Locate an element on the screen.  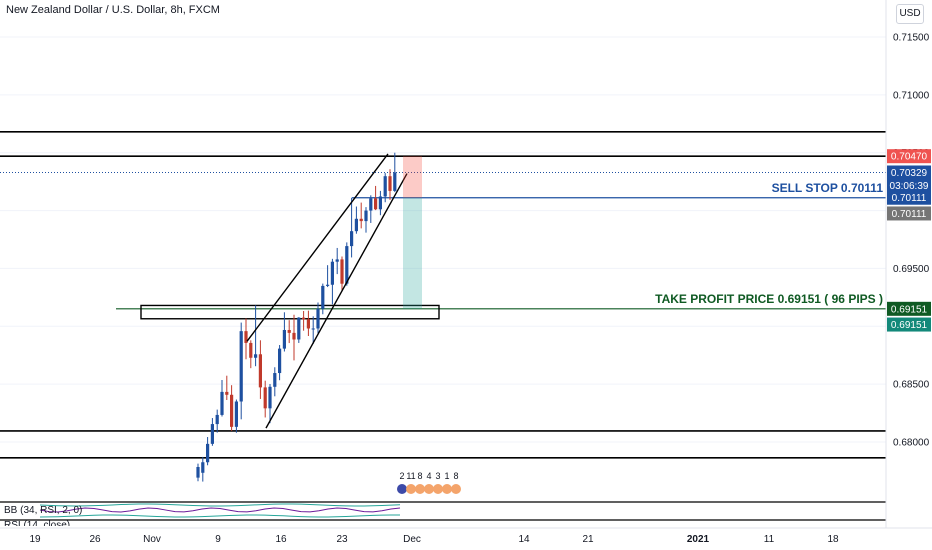
annotation-take-profit: TAKE PROFIT PRICE 0.69151 ( 96 PIPS ) is located at coordinates (769, 299).